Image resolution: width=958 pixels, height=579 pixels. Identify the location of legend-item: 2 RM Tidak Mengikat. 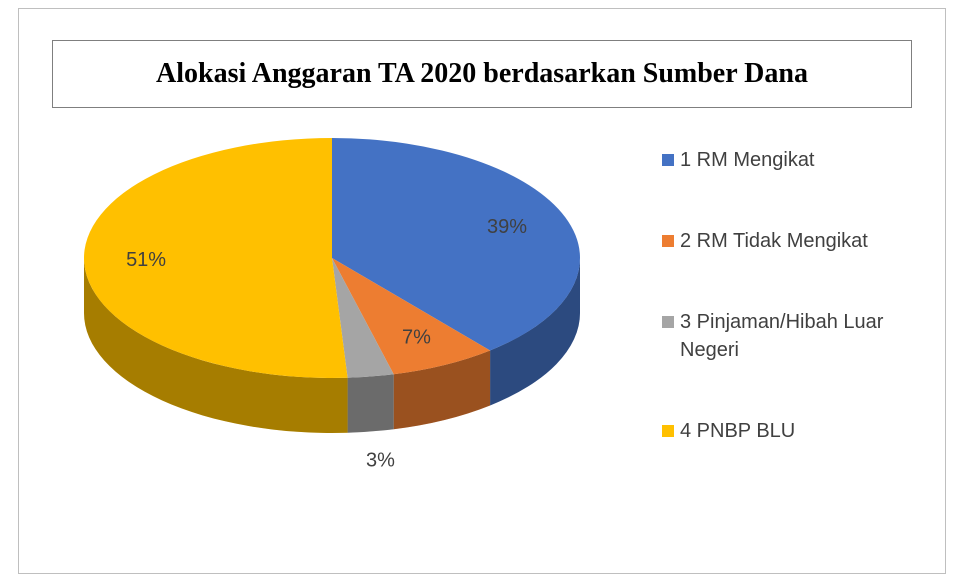
(796, 241).